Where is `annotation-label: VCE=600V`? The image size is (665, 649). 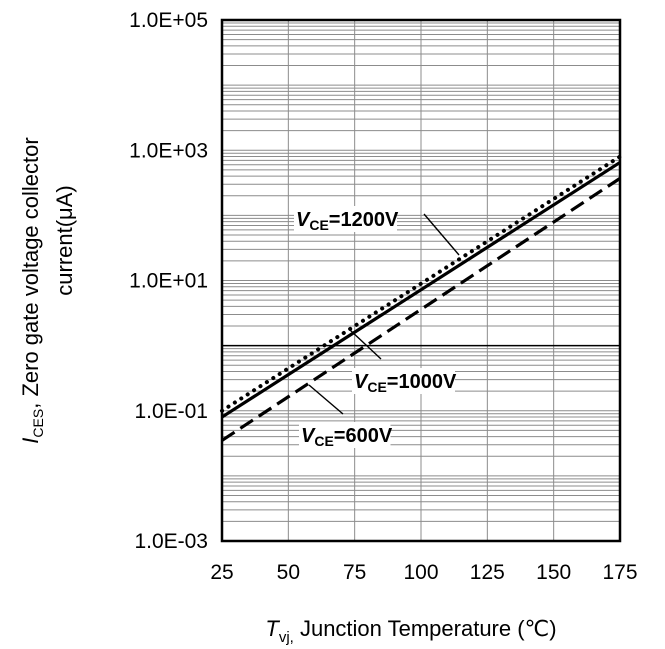
annotation-label: VCE=600V is located at coordinates (347, 437).